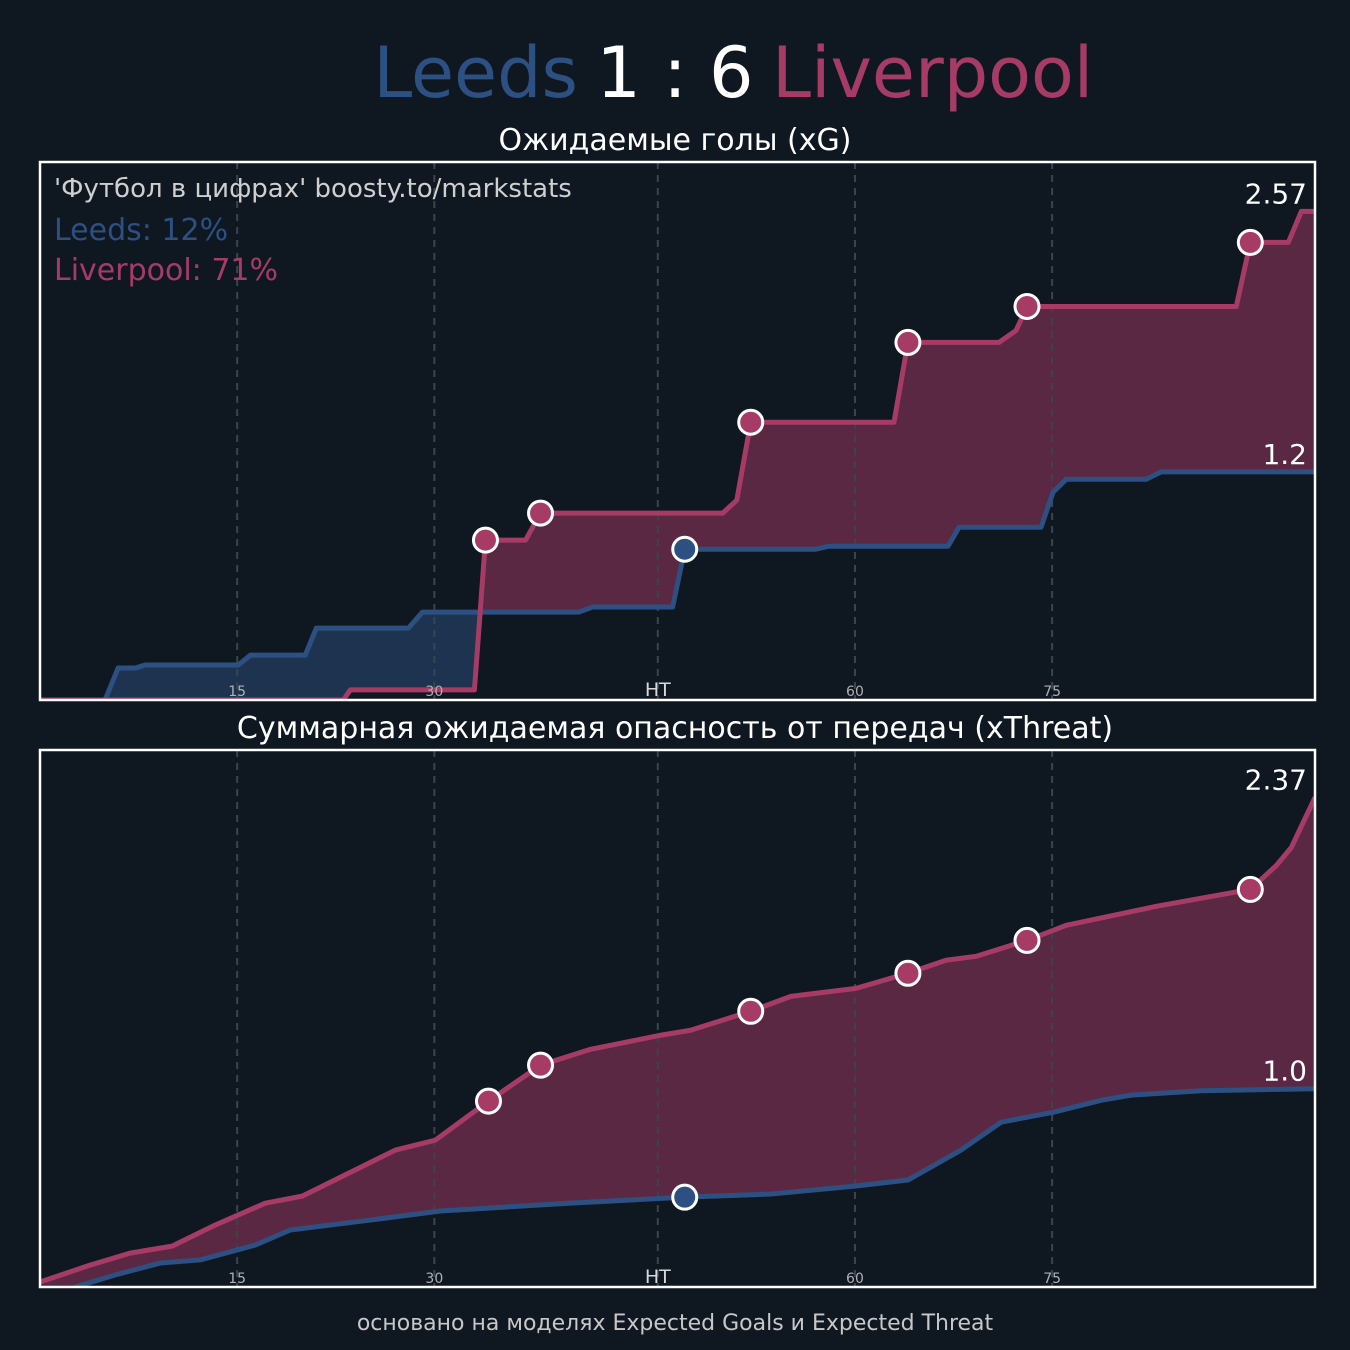 This screenshot has height=1350, width=1350. Describe the element at coordinates (313, 189) in the screenshot. I see `watermark: 'Футбол в цифрах' boosty.to/markstats` at that location.